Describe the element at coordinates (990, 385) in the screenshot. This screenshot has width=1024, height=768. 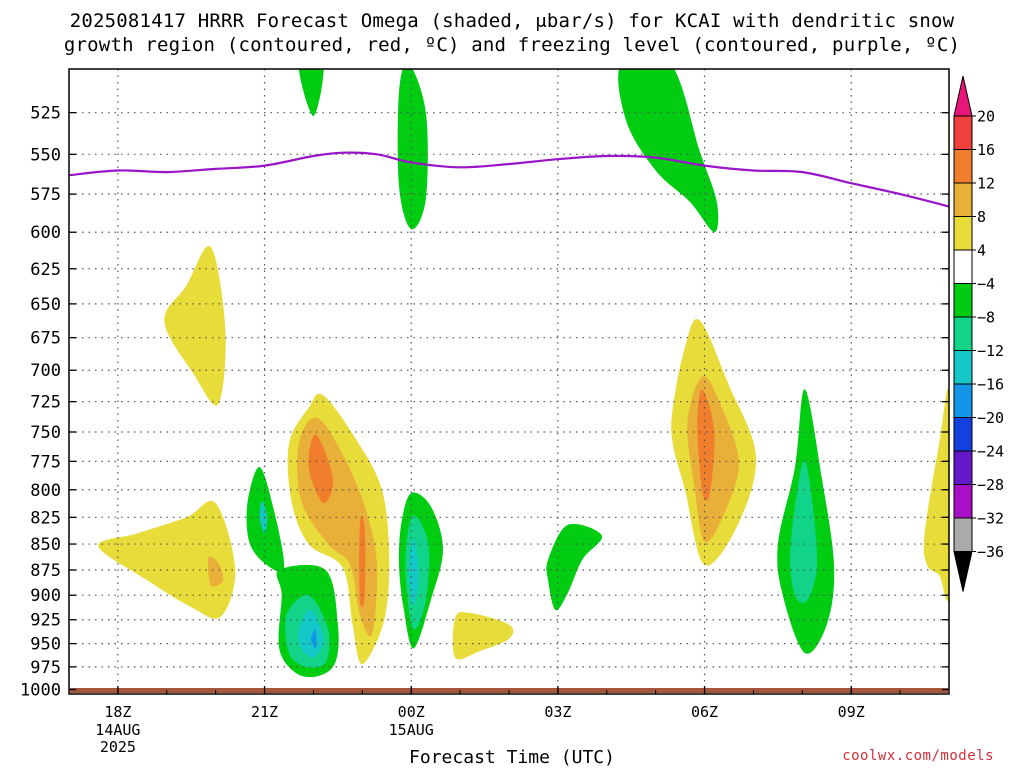
I see `colorbar-label-8: −16` at that location.